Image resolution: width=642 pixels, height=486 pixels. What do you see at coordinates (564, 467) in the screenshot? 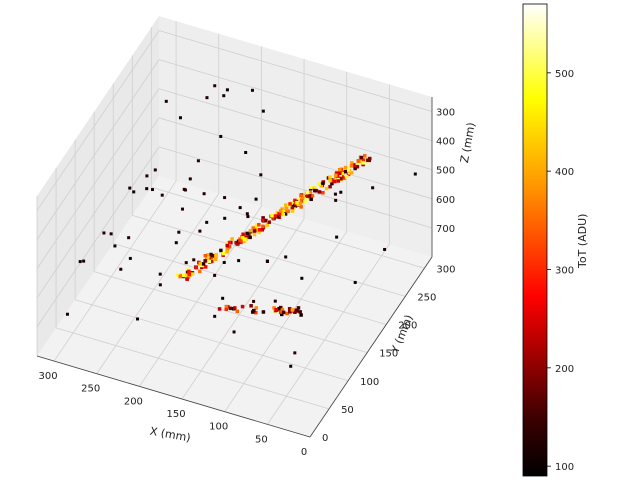
I see `colorbar-tick-label: 100` at bounding box center [564, 467].